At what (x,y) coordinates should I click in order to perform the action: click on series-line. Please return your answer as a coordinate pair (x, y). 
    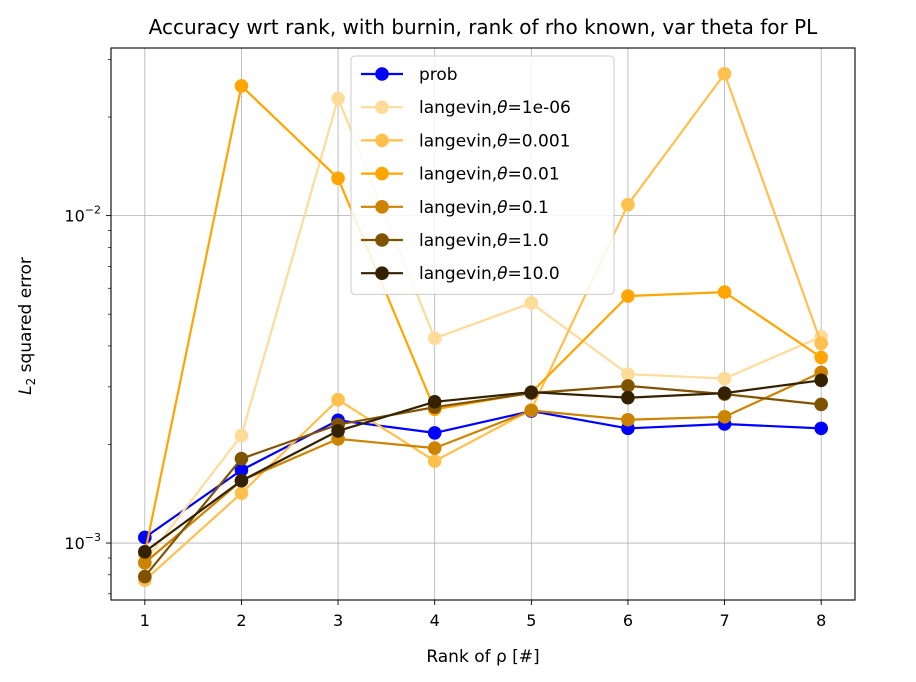
    Looking at the image, I should click on (483, 474).